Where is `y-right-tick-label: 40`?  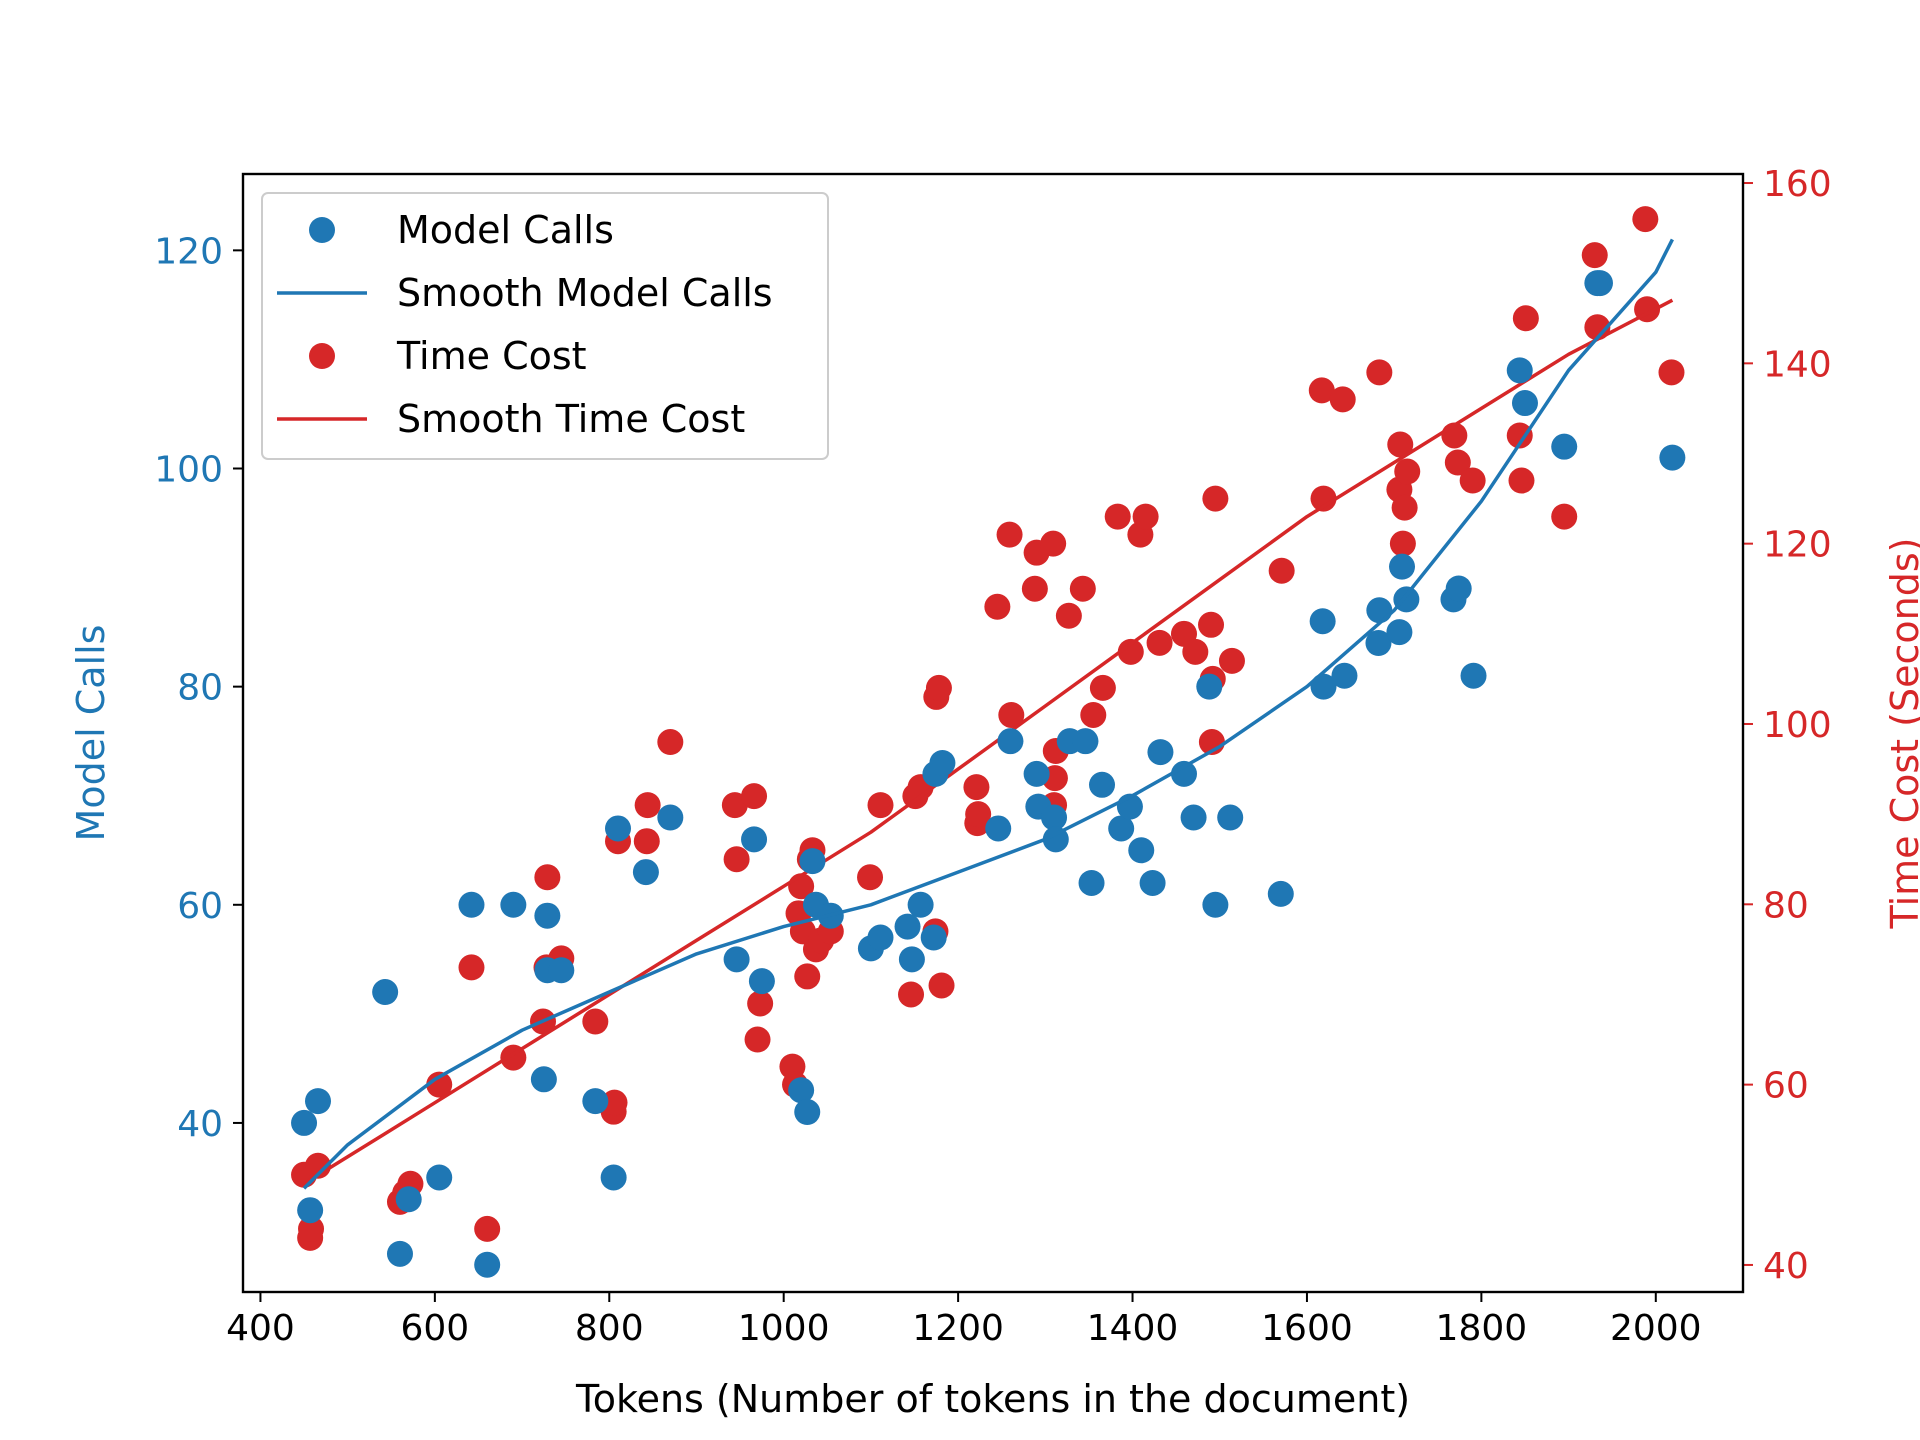
y-right-tick-label: 40 is located at coordinates (1786, 1266).